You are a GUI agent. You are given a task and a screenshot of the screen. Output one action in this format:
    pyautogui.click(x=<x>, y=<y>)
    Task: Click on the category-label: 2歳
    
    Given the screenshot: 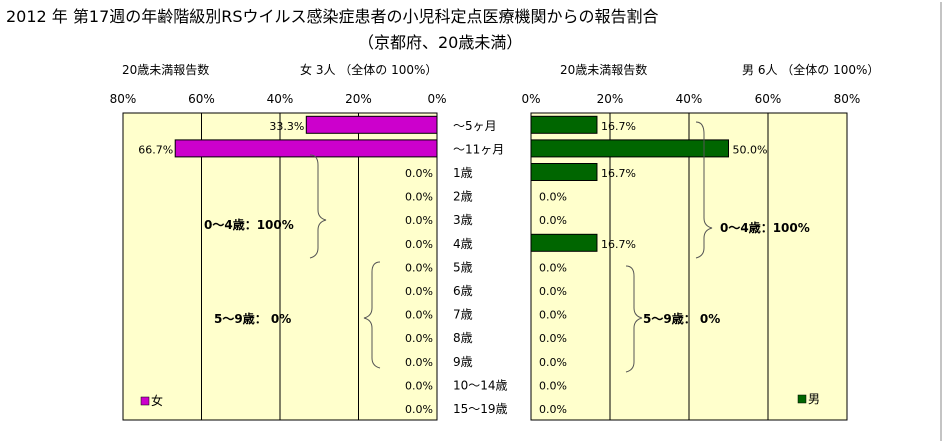 What is the action you would take?
    pyautogui.click(x=463, y=197)
    